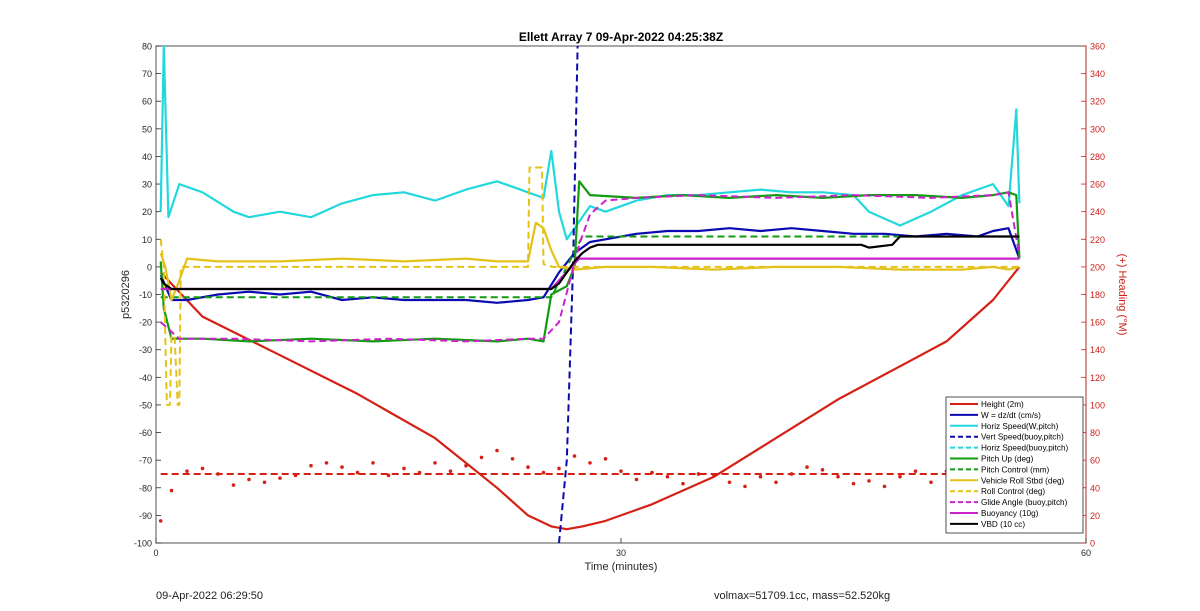 This screenshot has height=611, width=1200. Describe the element at coordinates (145, 295) in the screenshot. I see `y-tick-label: -10` at that location.